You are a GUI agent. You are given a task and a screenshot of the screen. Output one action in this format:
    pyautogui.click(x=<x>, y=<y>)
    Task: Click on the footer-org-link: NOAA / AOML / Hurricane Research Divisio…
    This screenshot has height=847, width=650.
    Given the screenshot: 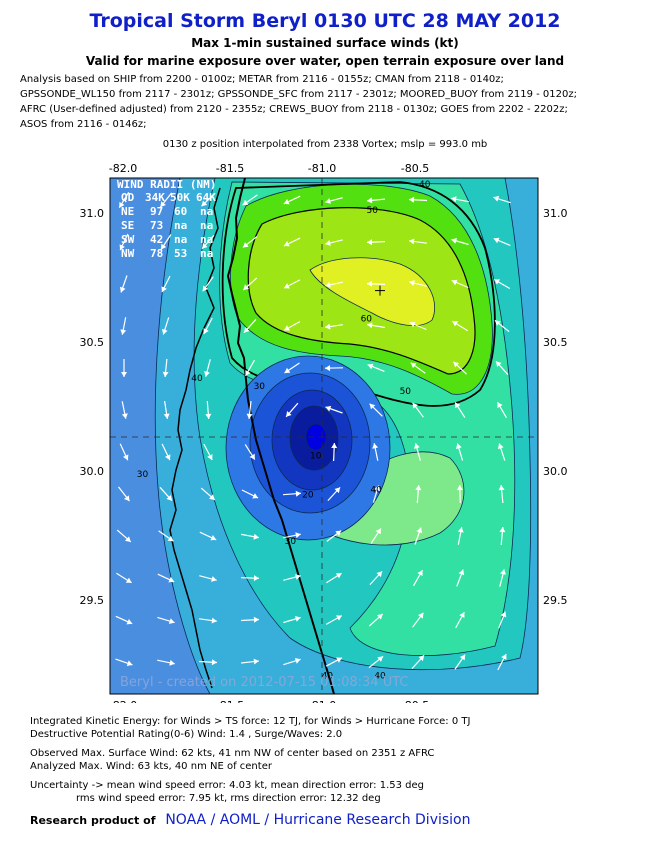 What is the action you would take?
    pyautogui.click(x=318, y=820)
    